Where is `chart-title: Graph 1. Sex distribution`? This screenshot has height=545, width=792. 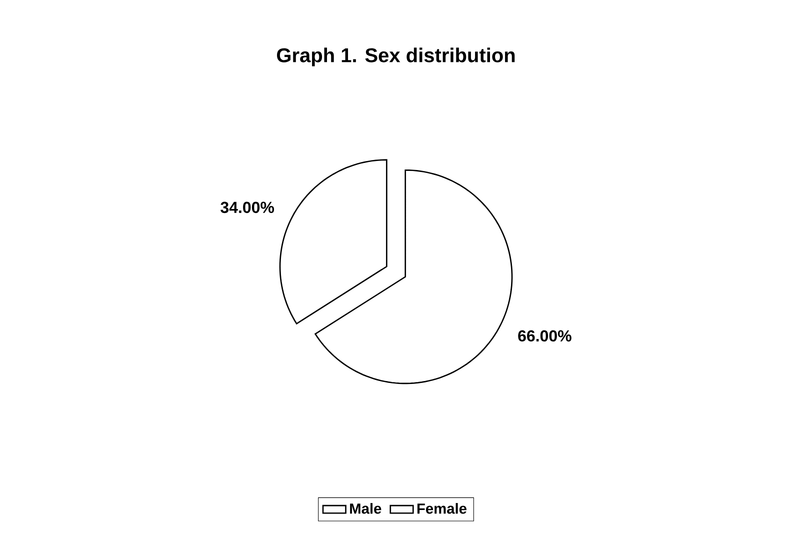
chart-title: Graph 1. Sex distribution is located at coordinates (395, 57).